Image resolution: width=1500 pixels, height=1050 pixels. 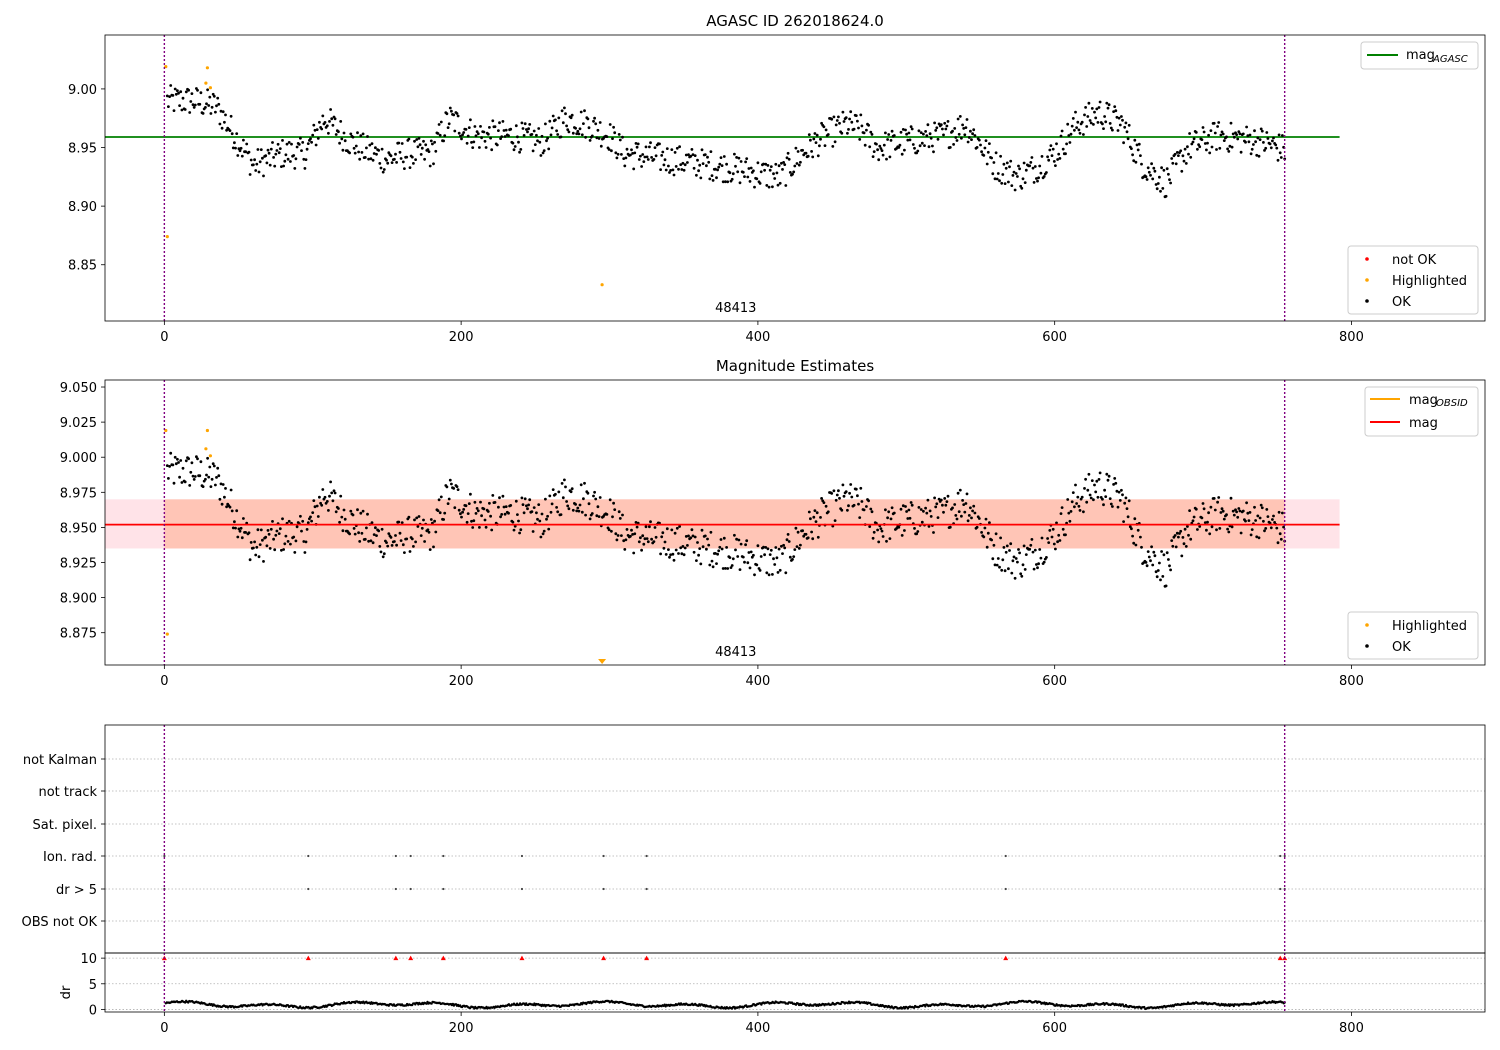 What do you see at coordinates (522, 958) in the screenshot?
I see `panel4-dr-flag-marker` at bounding box center [522, 958].